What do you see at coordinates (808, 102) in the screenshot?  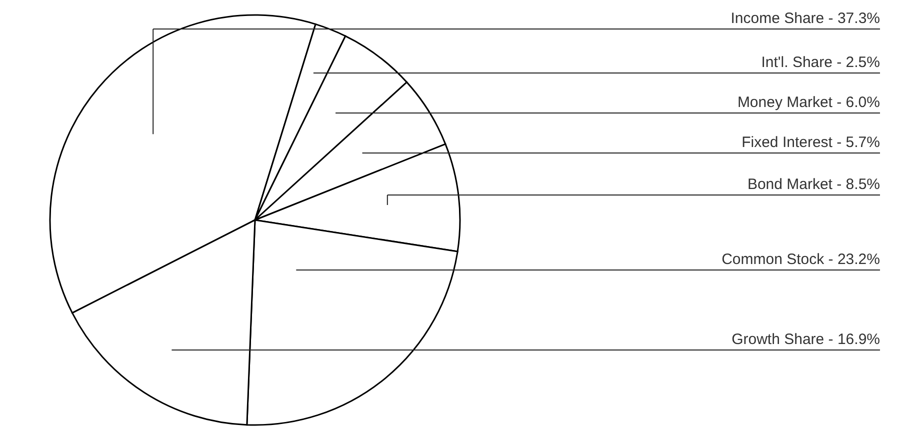 I see `slice-label: Money Market - 6.0%` at bounding box center [808, 102].